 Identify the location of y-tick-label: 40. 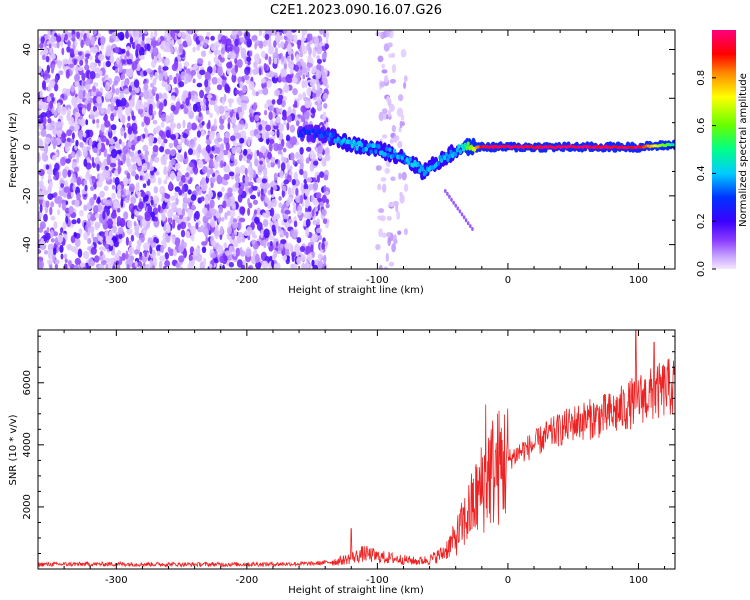
(27, 49).